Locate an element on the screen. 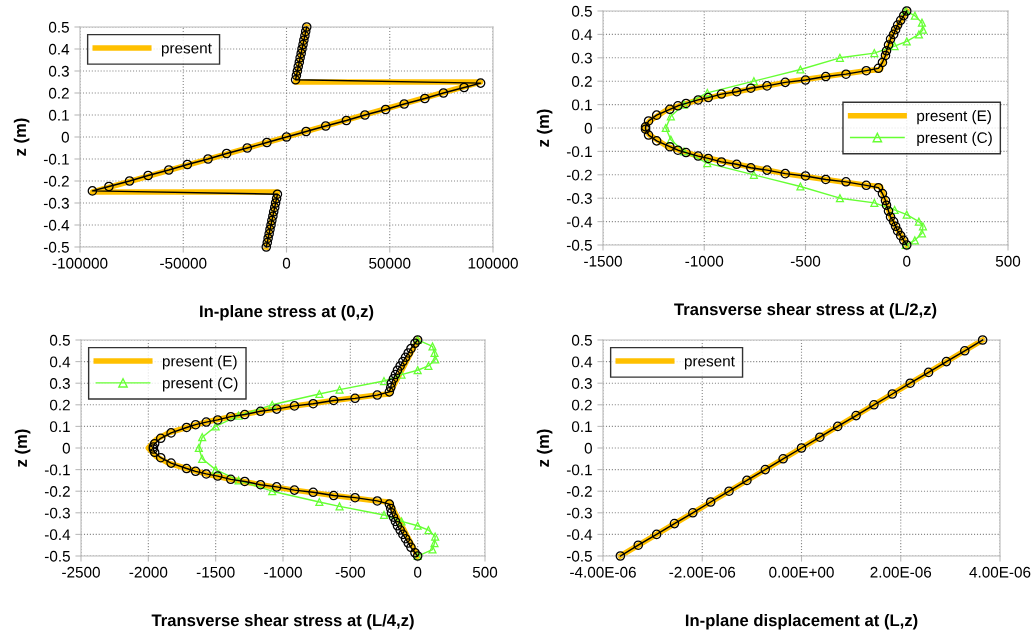  x-tick-label: -2500 is located at coordinates (81, 572).